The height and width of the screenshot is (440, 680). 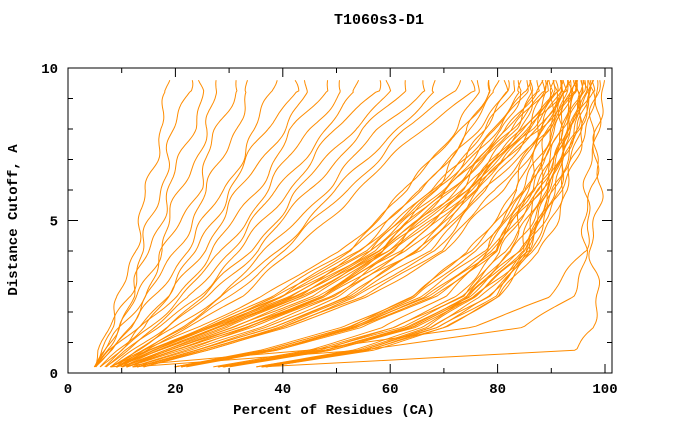 I want to click on x-tick-label: 100, so click(x=604, y=390).